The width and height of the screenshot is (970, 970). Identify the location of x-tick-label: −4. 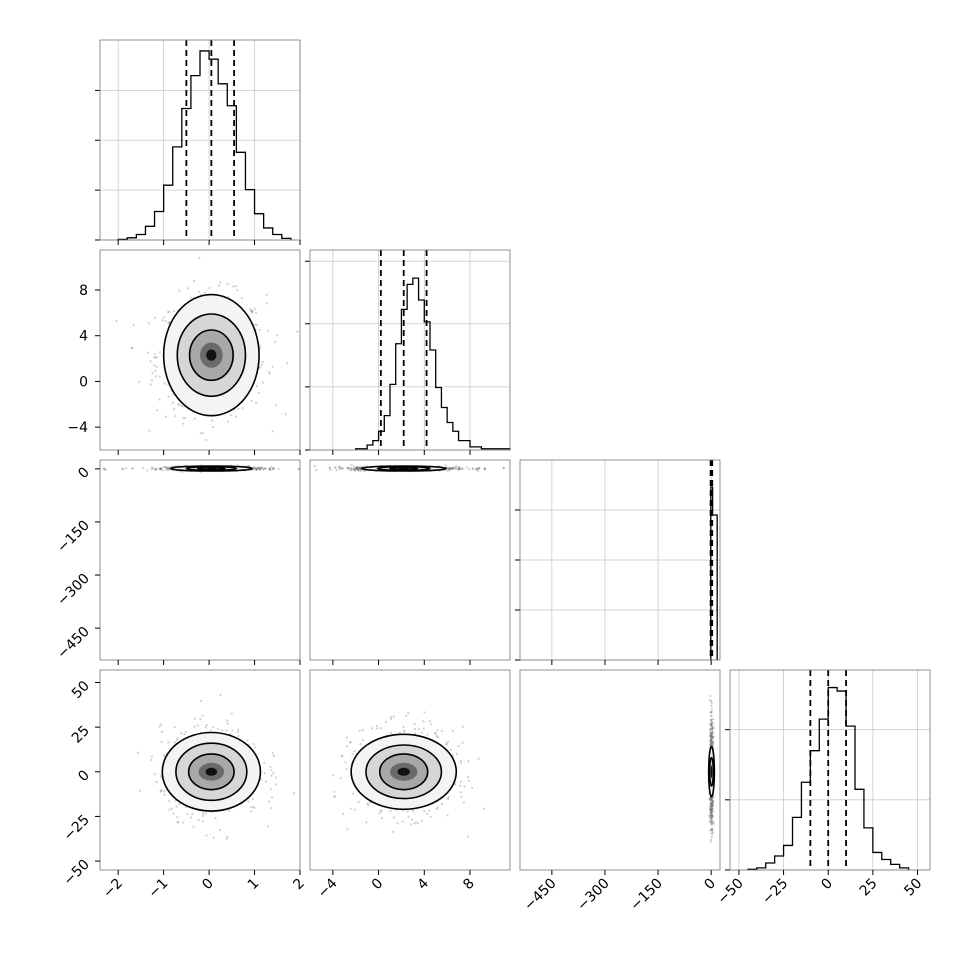
(328, 888).